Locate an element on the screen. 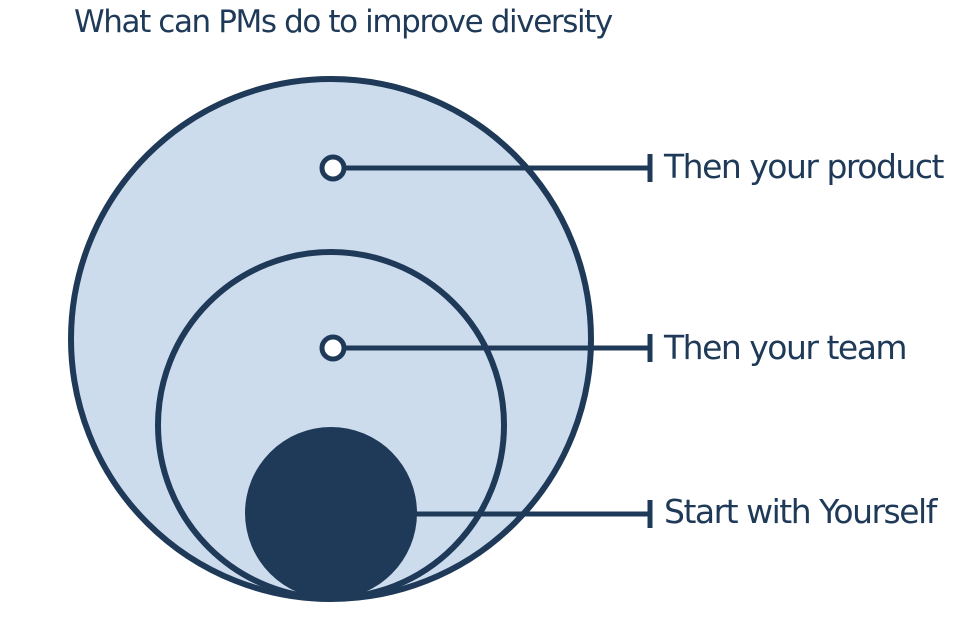 The height and width of the screenshot is (620, 955). level-label-team: Then your team is located at coordinates (786, 347).